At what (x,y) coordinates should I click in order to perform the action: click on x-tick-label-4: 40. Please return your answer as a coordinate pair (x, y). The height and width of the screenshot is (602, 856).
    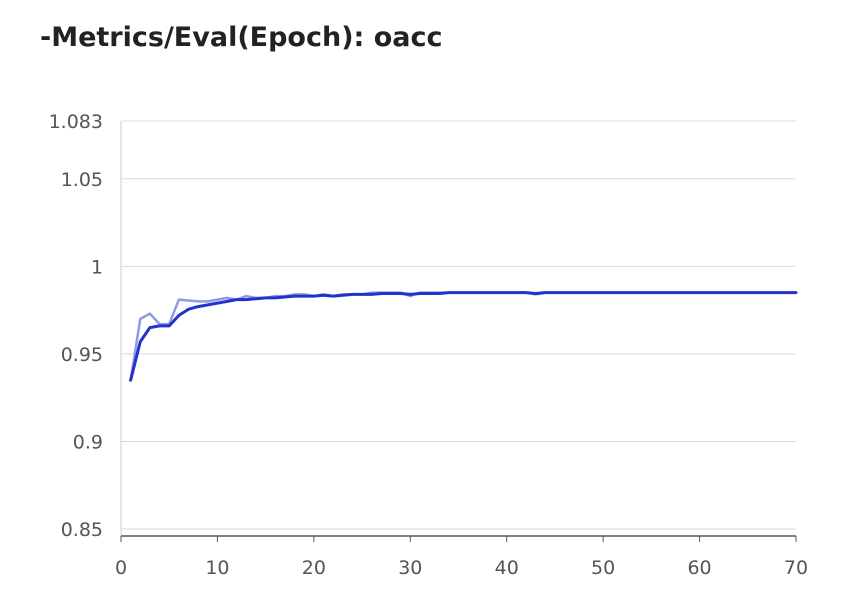
    Looking at the image, I should click on (507, 568).